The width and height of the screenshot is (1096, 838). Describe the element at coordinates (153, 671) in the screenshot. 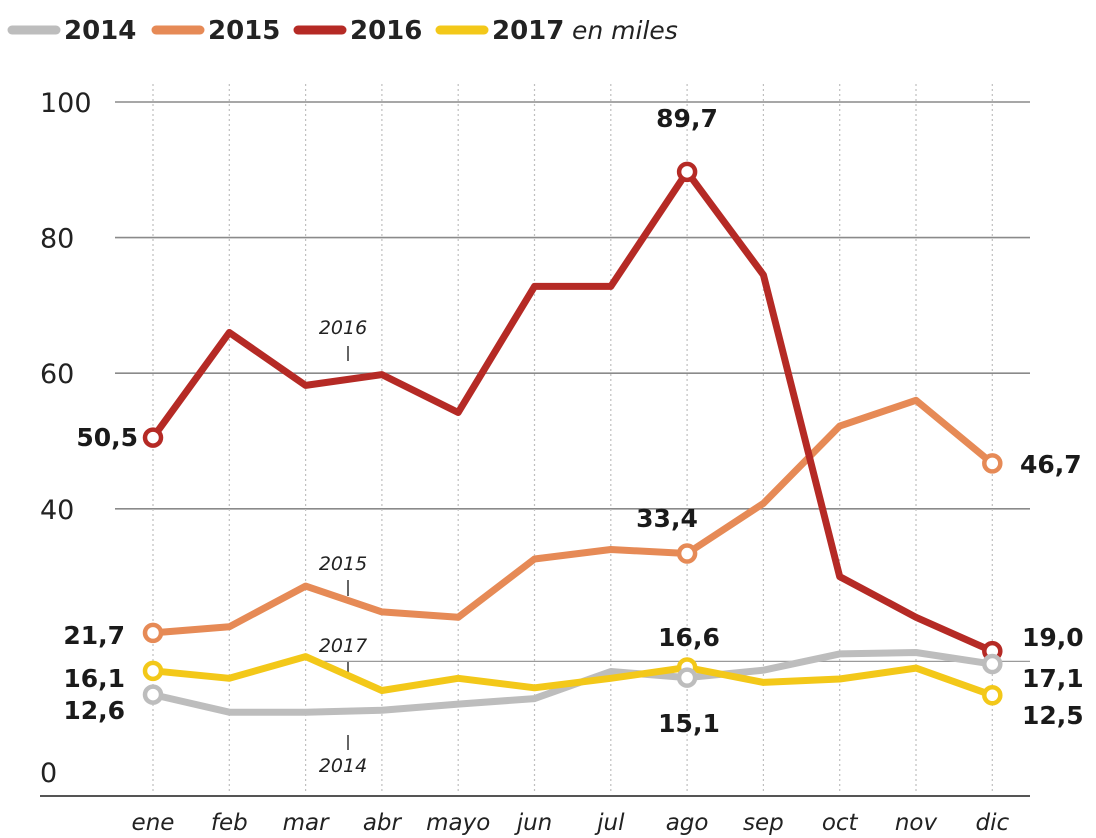

I see `data-point-2017-ene` at that location.